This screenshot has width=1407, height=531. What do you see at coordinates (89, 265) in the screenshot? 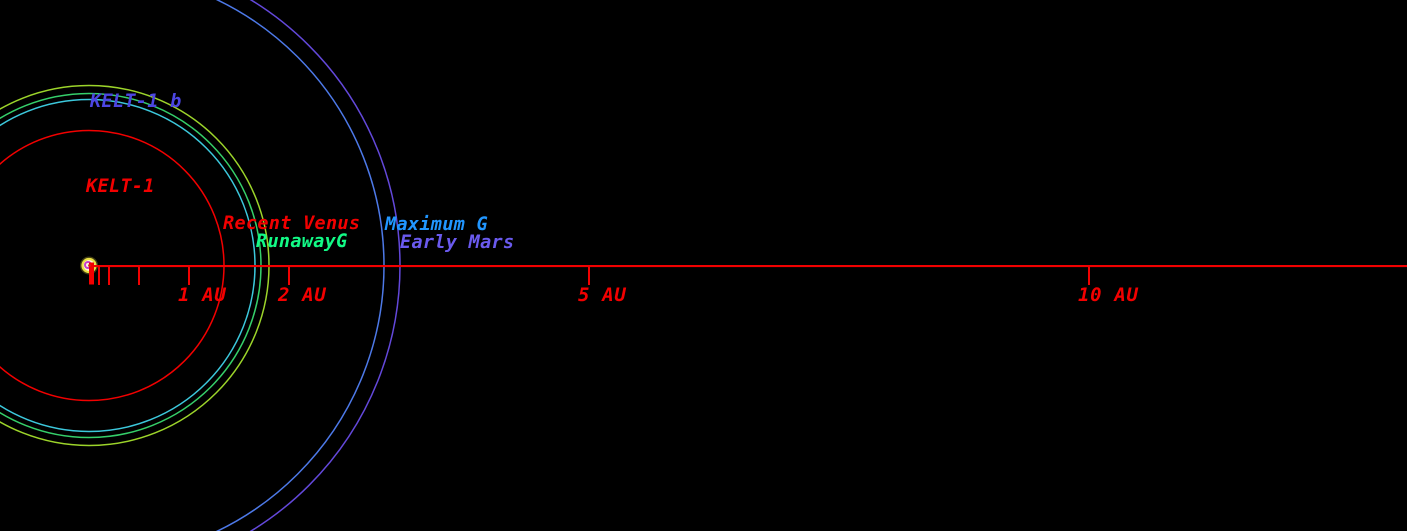
I see `star-center-dot` at bounding box center [89, 265].